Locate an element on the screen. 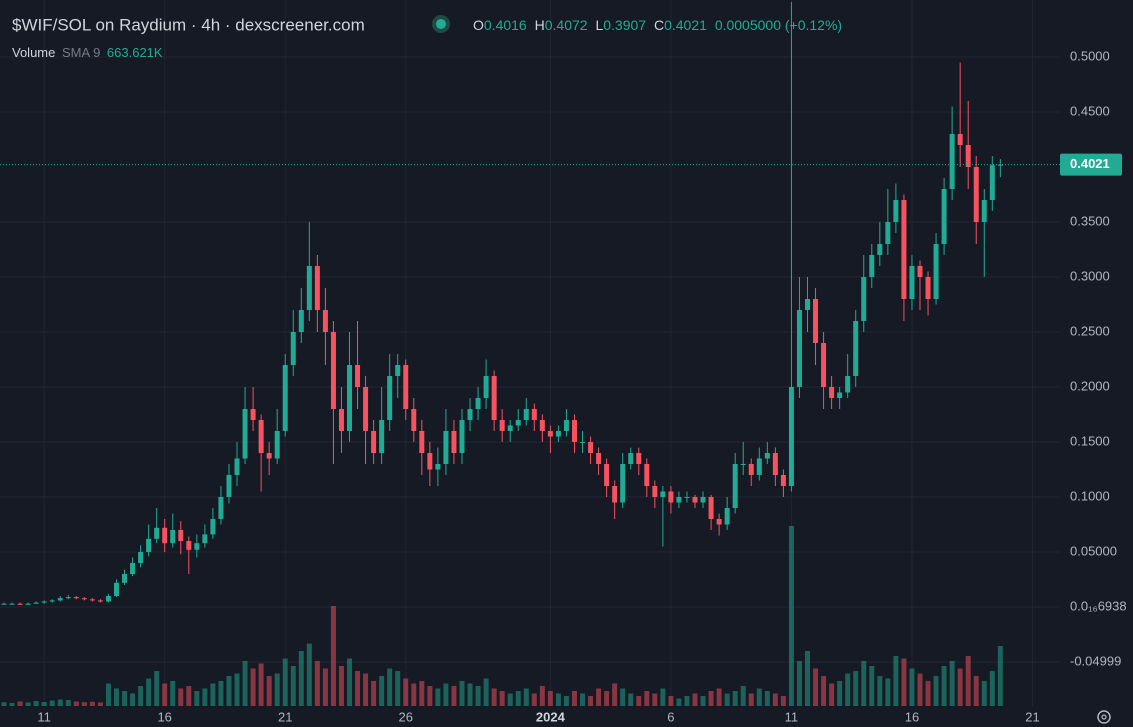 This screenshot has height=727, width=1133. ohlc-value: 0.3907 is located at coordinates (624, 25).